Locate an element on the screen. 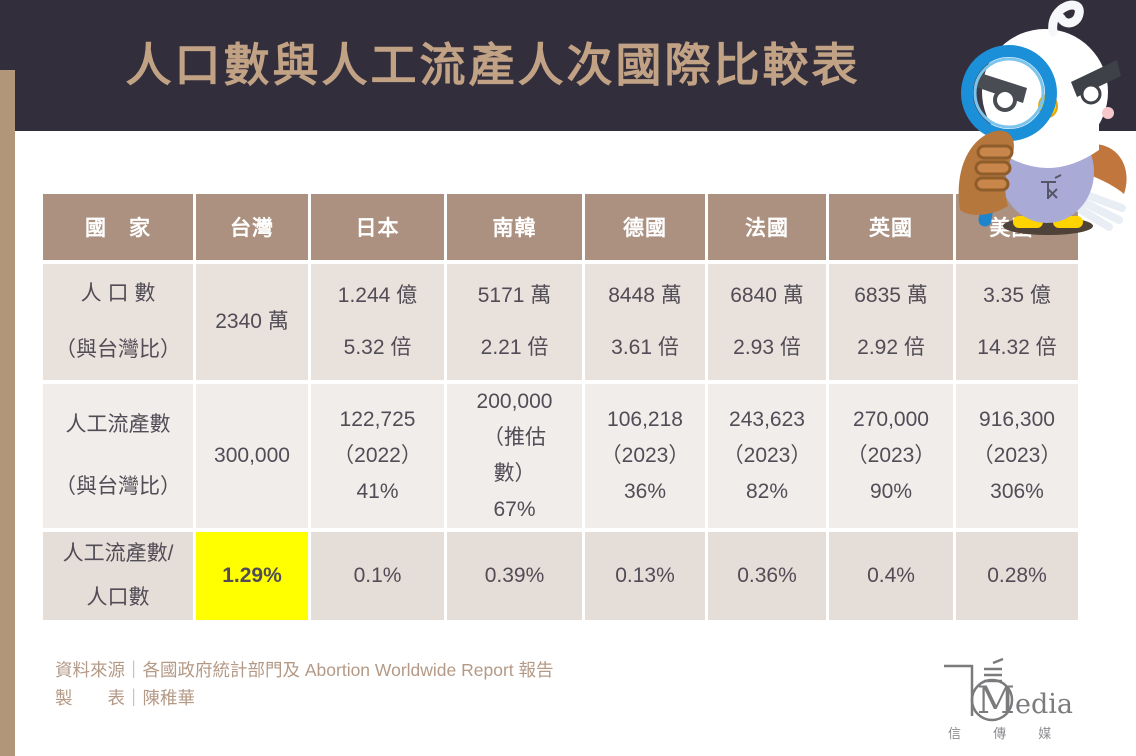  col-header-japan: 日本 is located at coordinates (377, 227).